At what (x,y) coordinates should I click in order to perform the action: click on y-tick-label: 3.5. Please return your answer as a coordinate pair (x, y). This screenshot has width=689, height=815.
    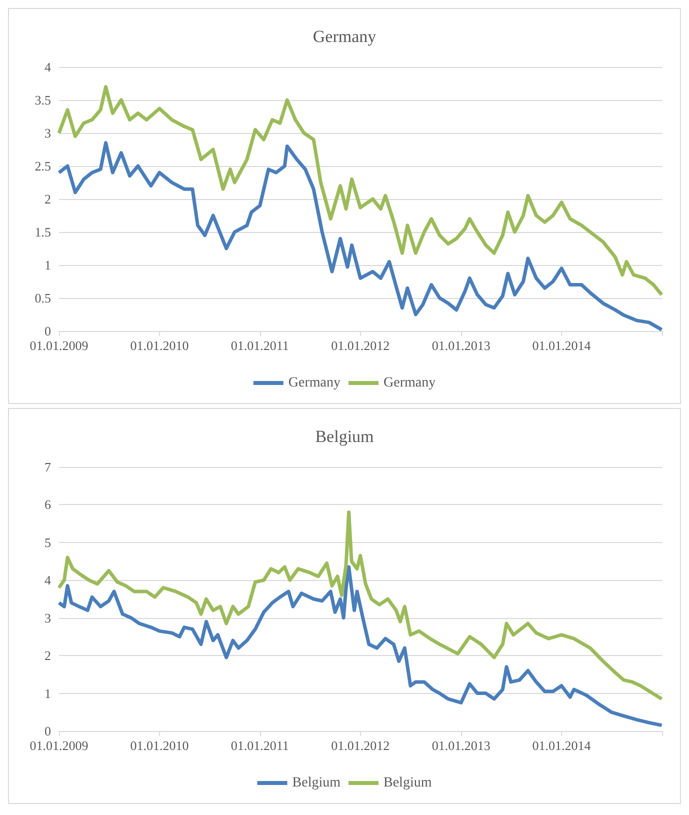
    Looking at the image, I should click on (42, 100).